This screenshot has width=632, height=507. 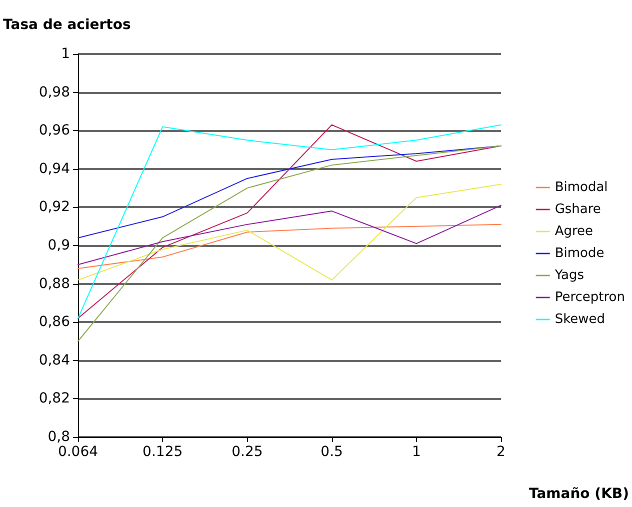 I want to click on y-tick-label: 0,84, so click(x=54, y=360).